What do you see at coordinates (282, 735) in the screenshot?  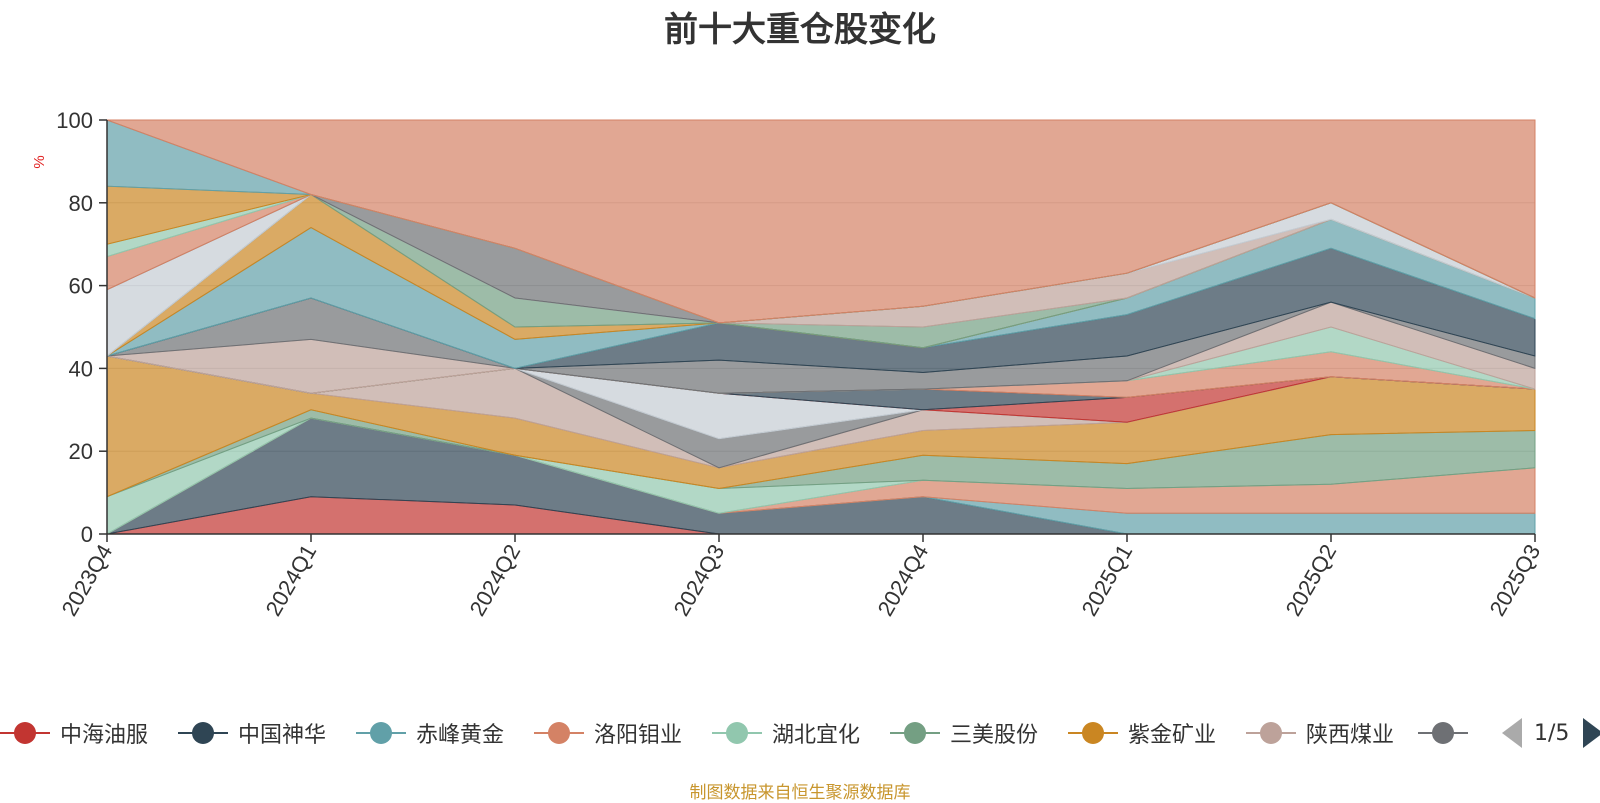 I see `legend-label: 中国神华` at bounding box center [282, 735].